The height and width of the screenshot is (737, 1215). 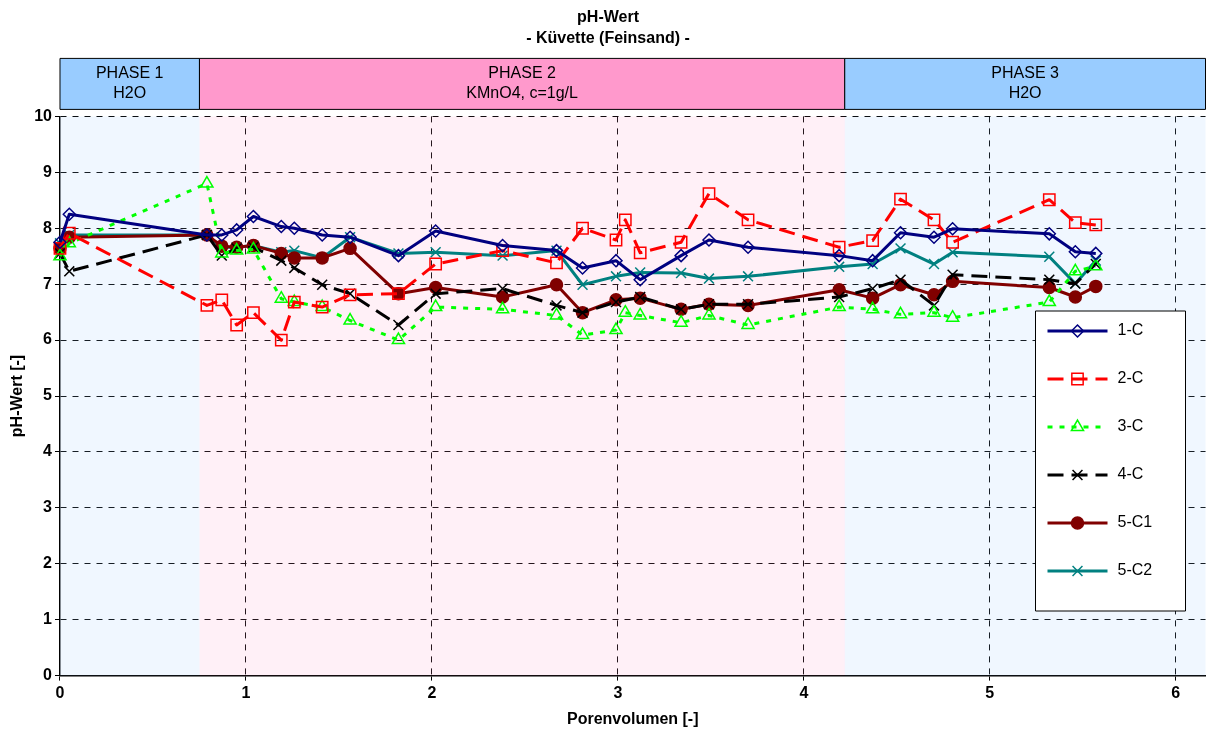 I want to click on x-tick-label: 4, so click(x=804, y=692).